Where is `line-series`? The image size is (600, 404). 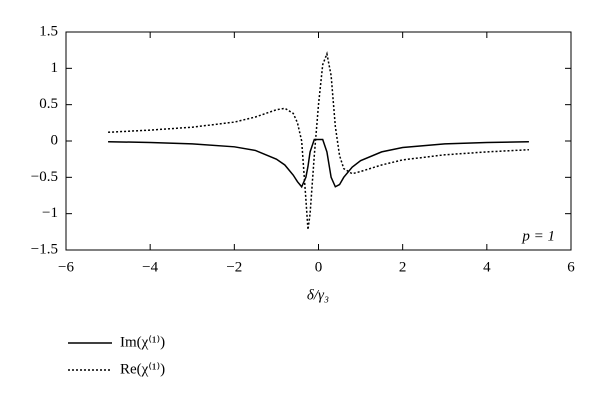 line-series is located at coordinates (318, 163).